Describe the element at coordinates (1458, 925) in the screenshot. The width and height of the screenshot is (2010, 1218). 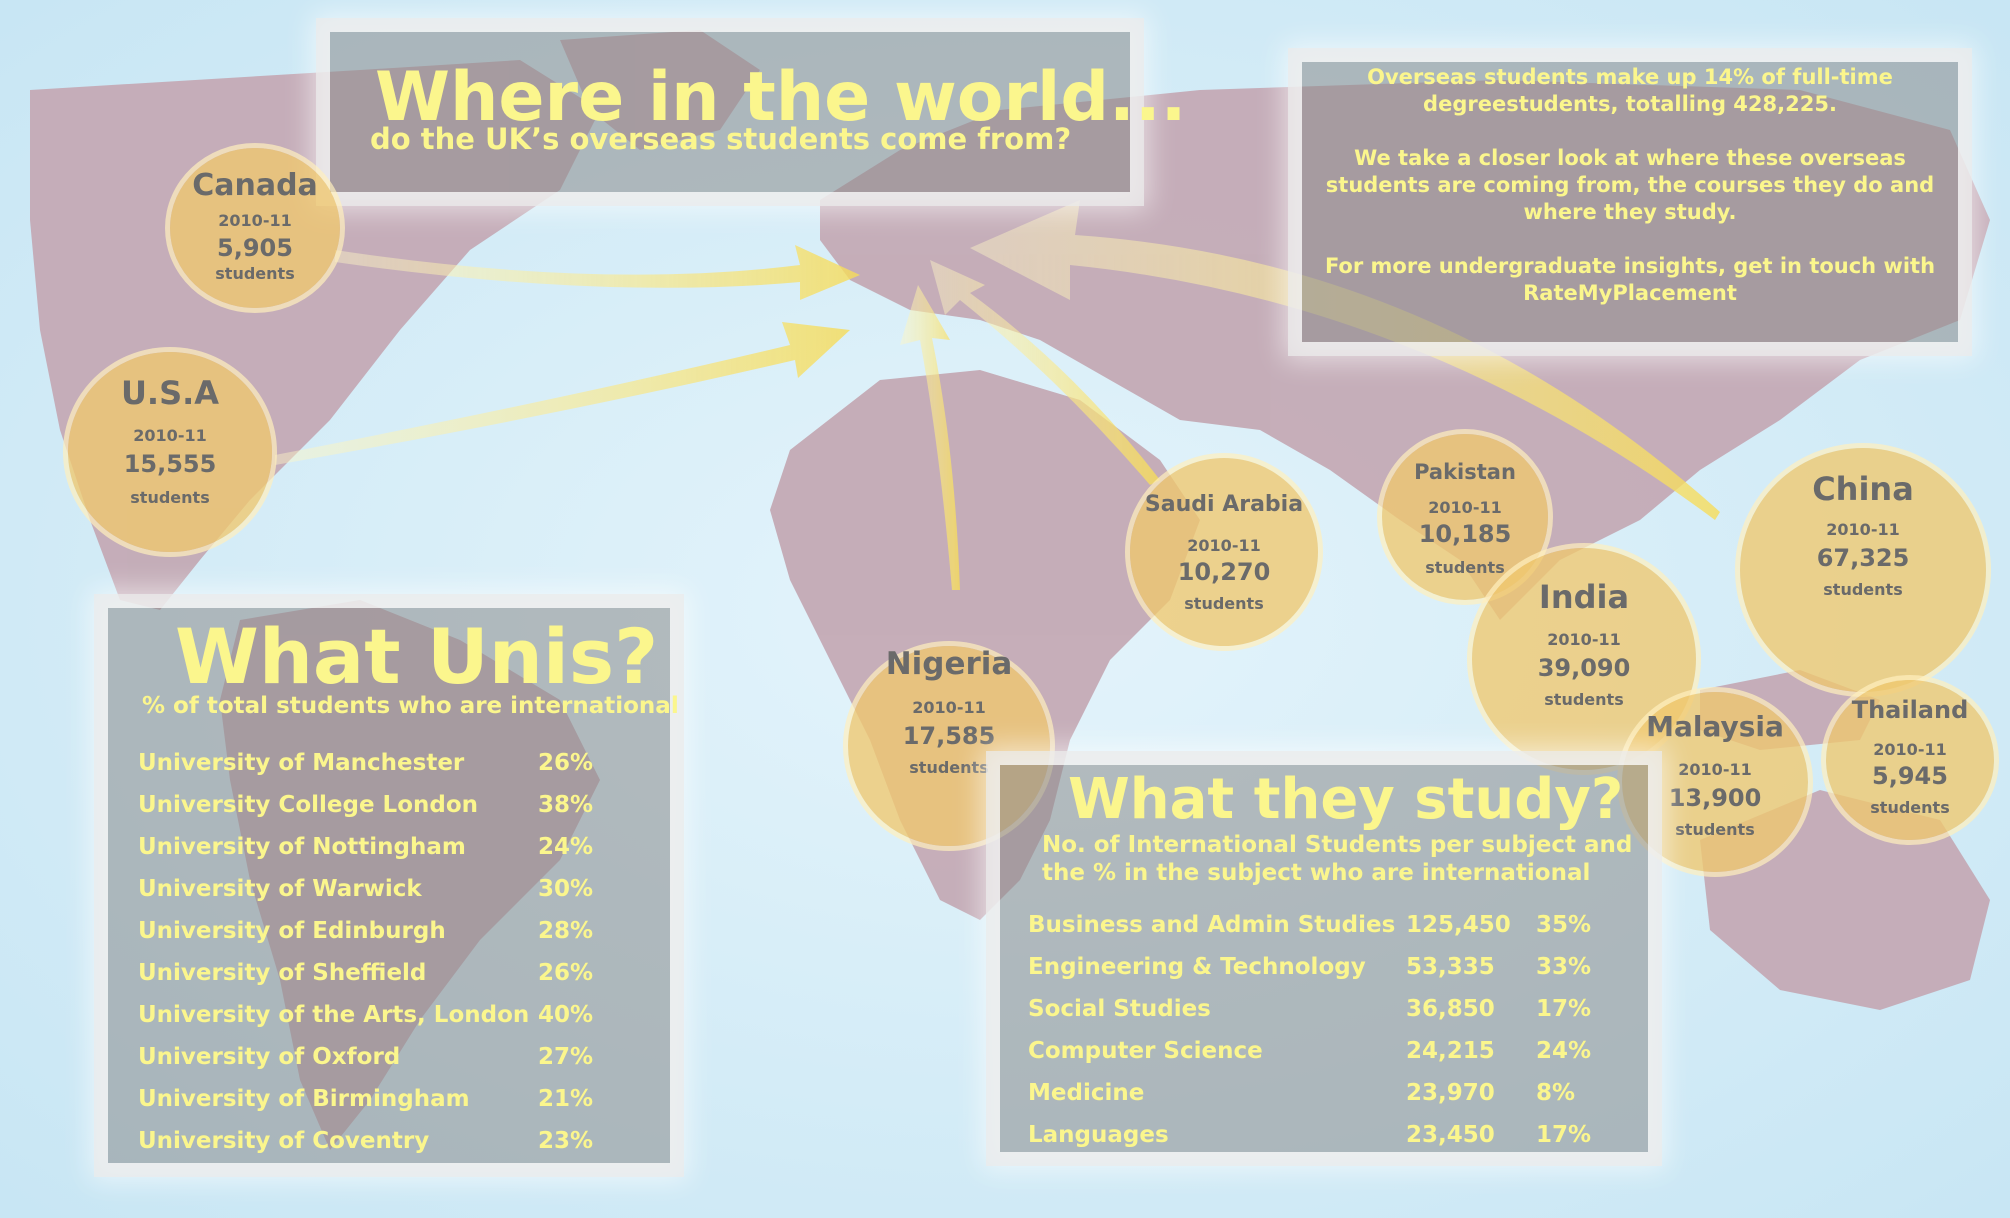
I see `subject-count: 125,450` at that location.